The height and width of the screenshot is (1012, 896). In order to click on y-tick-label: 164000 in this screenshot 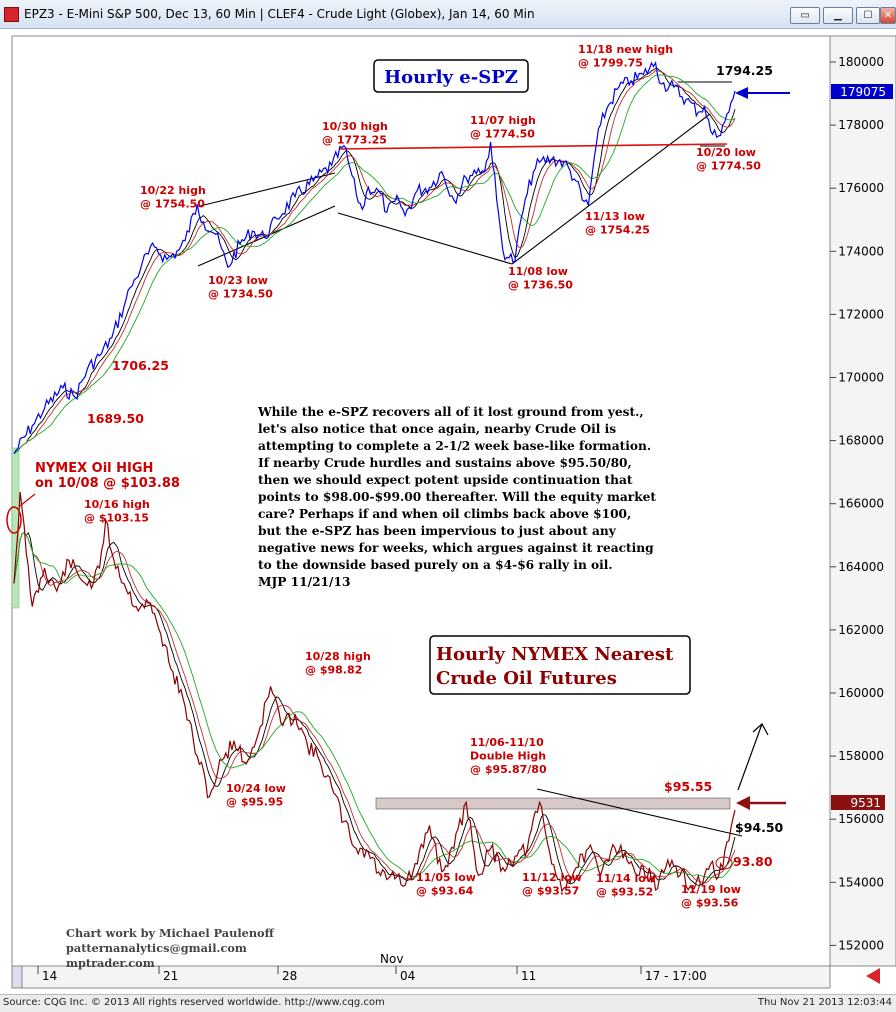, I will do `click(861, 567)`.